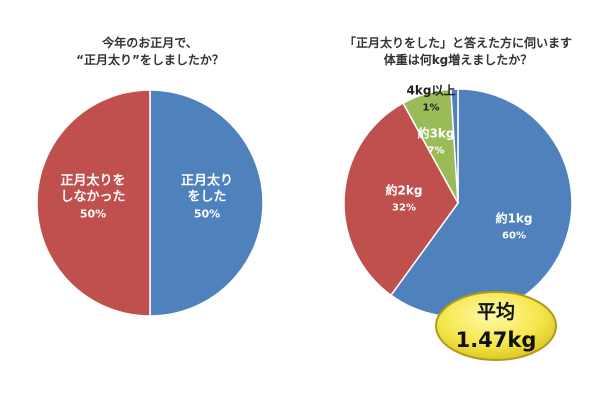 This screenshot has height=404, width=610. Describe the element at coordinates (207, 181) in the screenshot. I see `chart1-slice-1-label-line-1: 正月太り` at that location.